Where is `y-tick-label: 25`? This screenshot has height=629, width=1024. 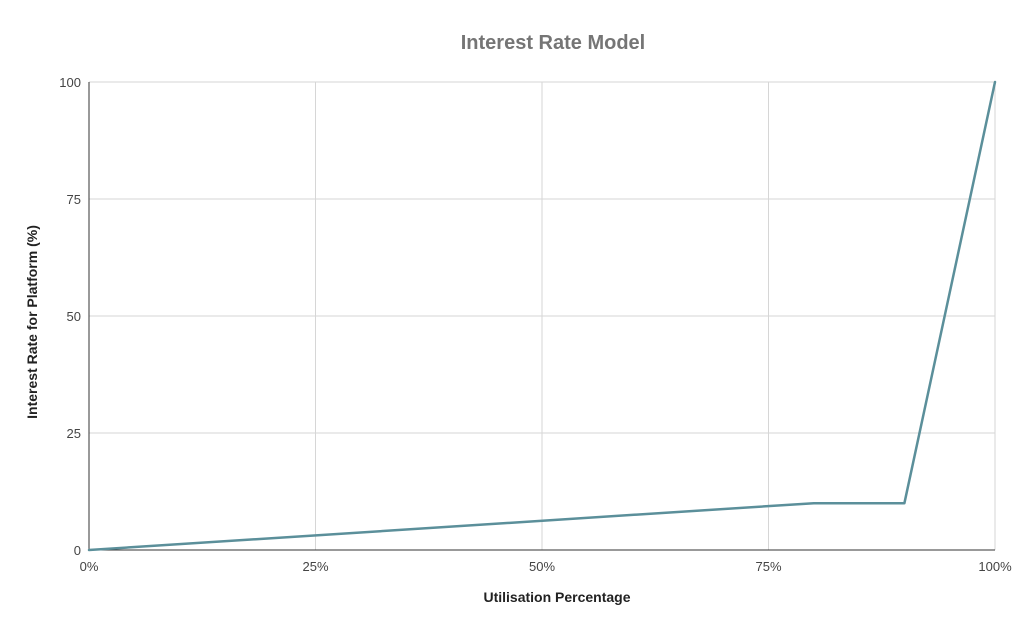
y-tick-label: 25 is located at coordinates (74, 433).